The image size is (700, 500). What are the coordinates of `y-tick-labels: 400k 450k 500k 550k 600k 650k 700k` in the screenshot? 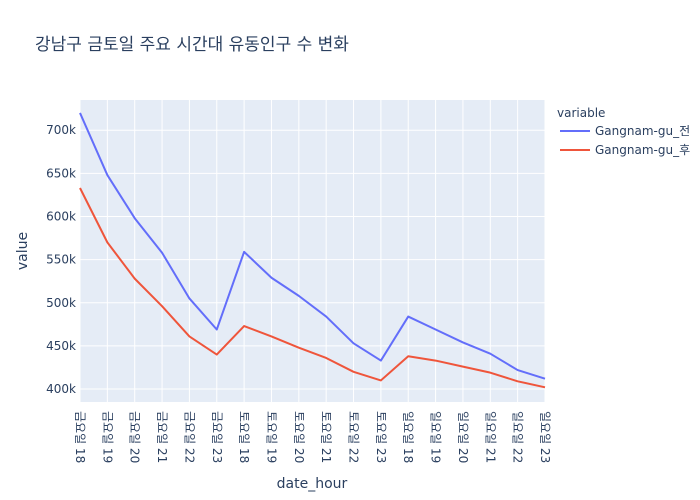 It's located at (61, 259).